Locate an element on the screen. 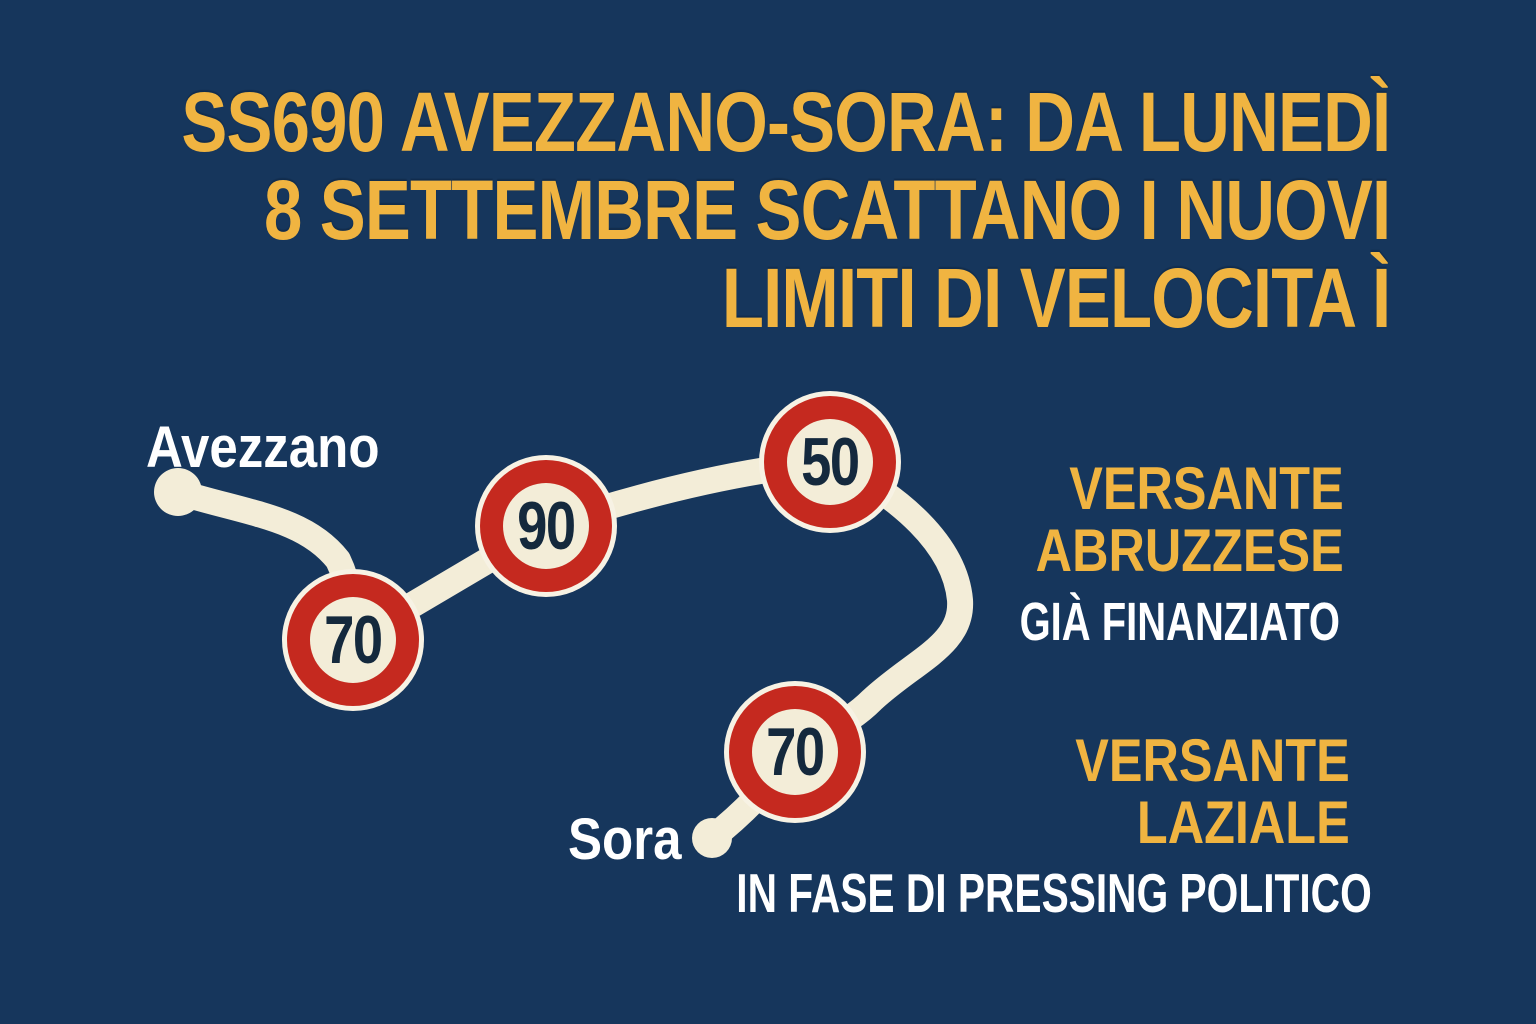 The width and height of the screenshot is (1536, 1024). speed-limit-sign-70-sora-side: 70 is located at coordinates (795, 752).